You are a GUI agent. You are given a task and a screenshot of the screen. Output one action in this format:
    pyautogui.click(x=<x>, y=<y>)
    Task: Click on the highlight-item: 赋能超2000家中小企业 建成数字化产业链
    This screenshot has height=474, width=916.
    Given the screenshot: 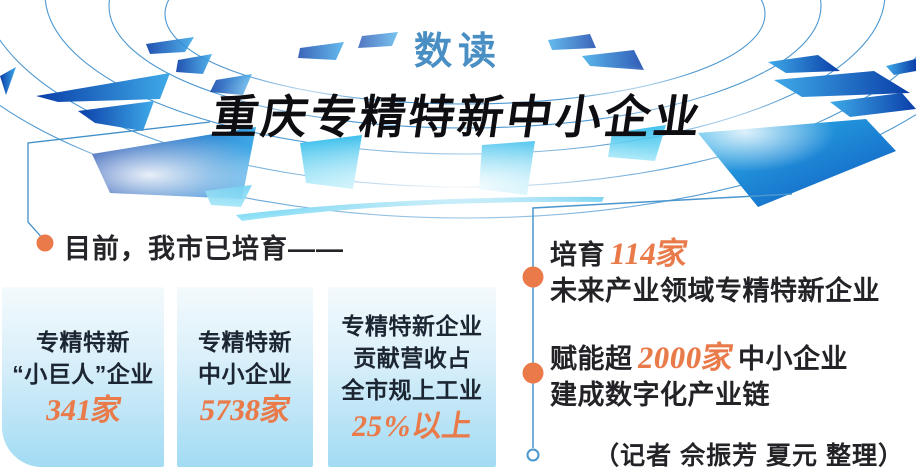 What is the action you would take?
    pyautogui.click(x=699, y=376)
    